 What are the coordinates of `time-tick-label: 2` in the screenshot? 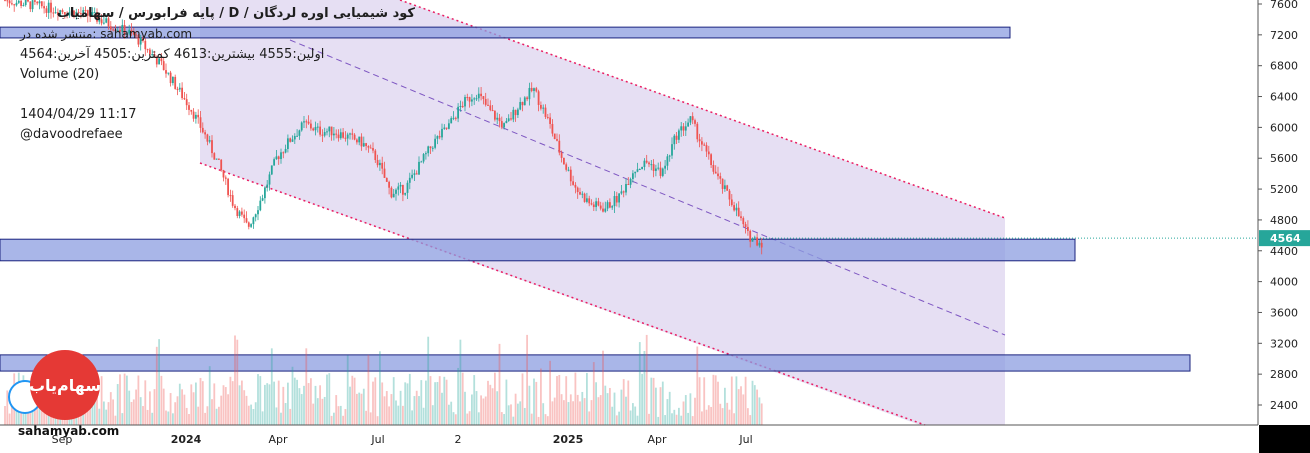 It's located at (458, 439).